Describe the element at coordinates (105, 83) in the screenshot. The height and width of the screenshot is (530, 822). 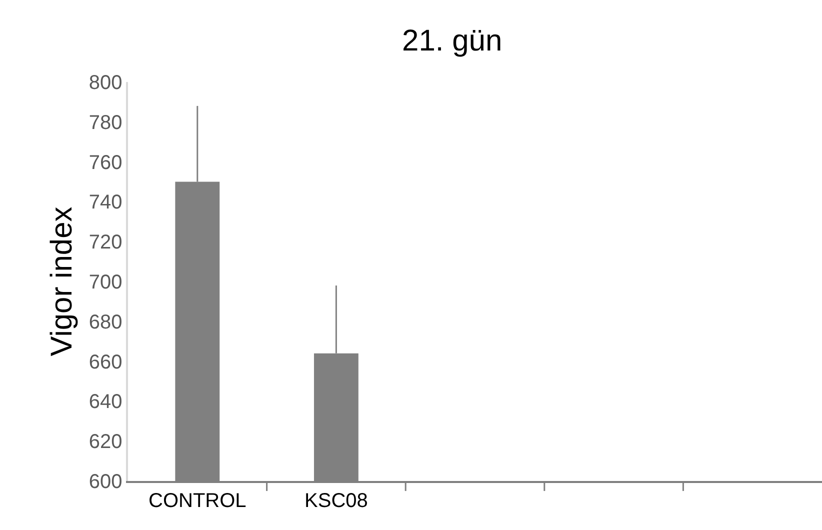
I see `y-tick-label: 800` at that location.